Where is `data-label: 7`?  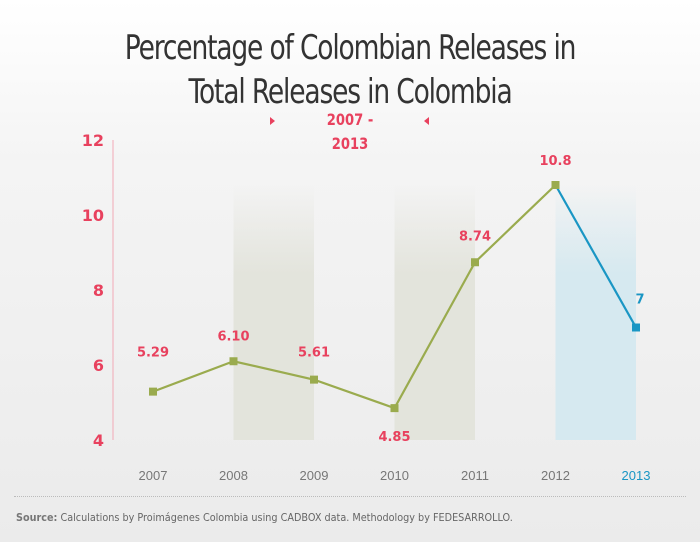
data-label: 7 is located at coordinates (639, 300).